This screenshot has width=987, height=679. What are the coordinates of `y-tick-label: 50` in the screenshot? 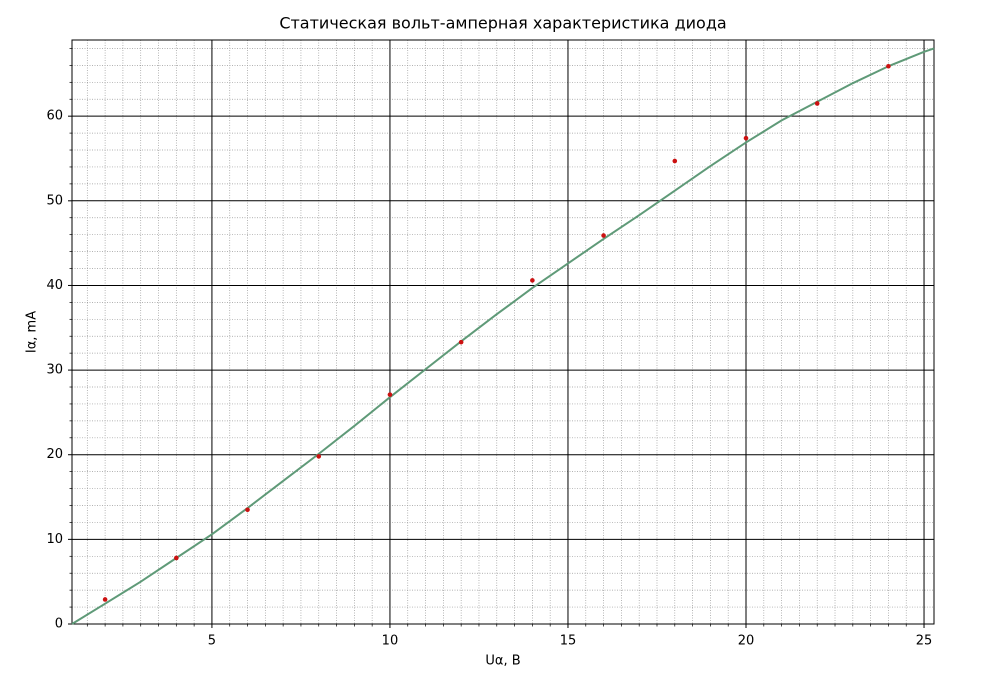 It's located at (54, 200).